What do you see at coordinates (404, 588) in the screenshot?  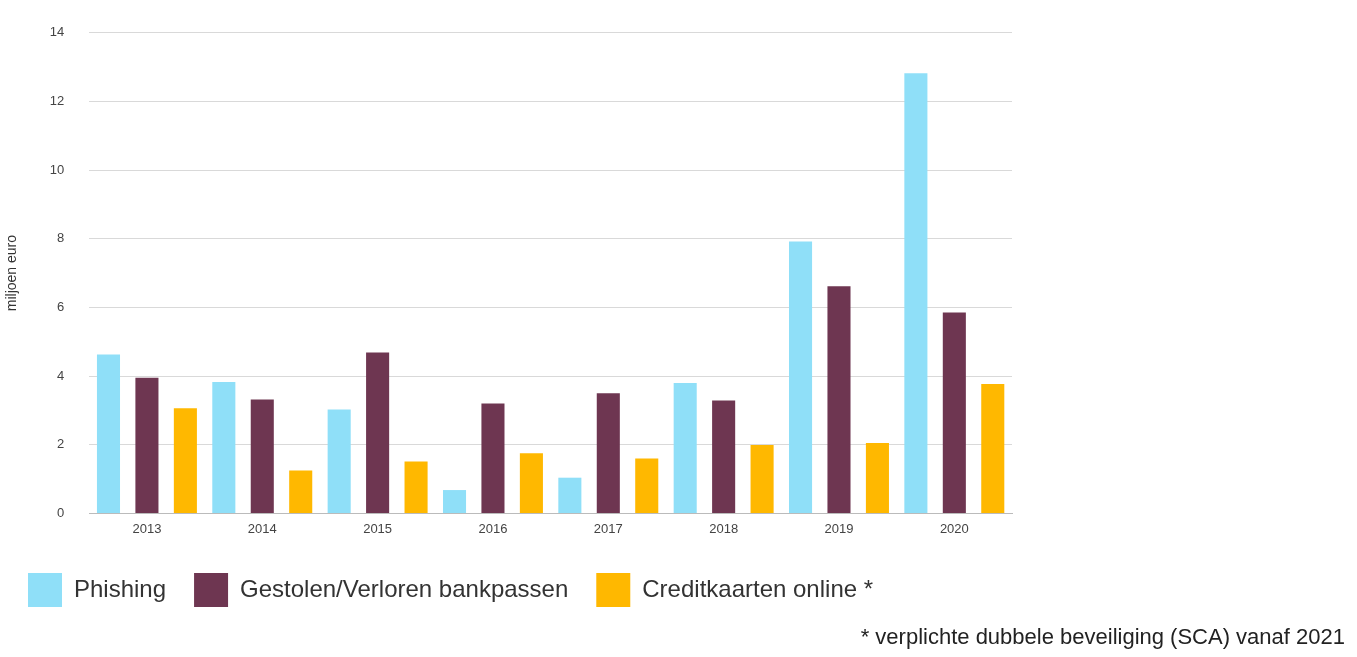 I see `legend-label: Gestolen/Verloren bankpassen` at bounding box center [404, 588].